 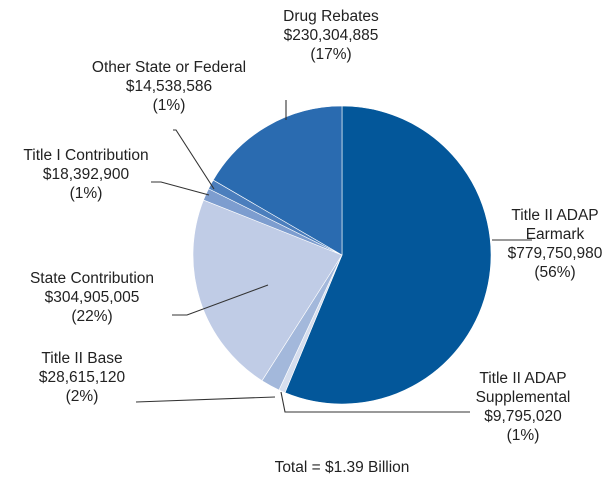 What do you see at coordinates (331, 16) in the screenshot?
I see `slice-label-line: Drug Rebates` at bounding box center [331, 16].